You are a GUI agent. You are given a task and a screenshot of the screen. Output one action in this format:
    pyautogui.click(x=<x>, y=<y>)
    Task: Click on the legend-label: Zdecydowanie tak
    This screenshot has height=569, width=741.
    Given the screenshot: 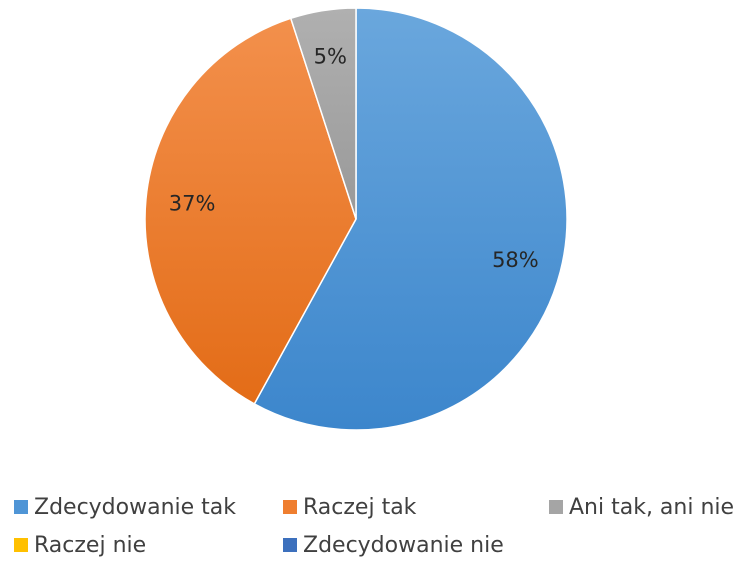 What is the action you would take?
    pyautogui.click(x=135, y=507)
    